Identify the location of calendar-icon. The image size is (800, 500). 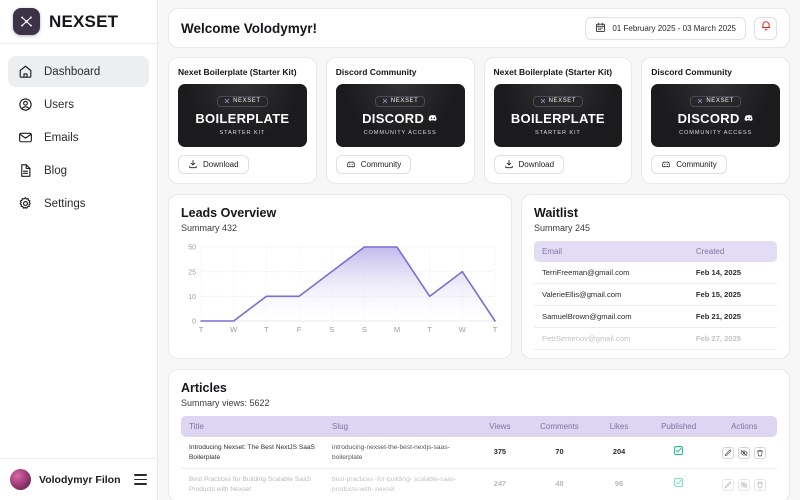
(600, 28).